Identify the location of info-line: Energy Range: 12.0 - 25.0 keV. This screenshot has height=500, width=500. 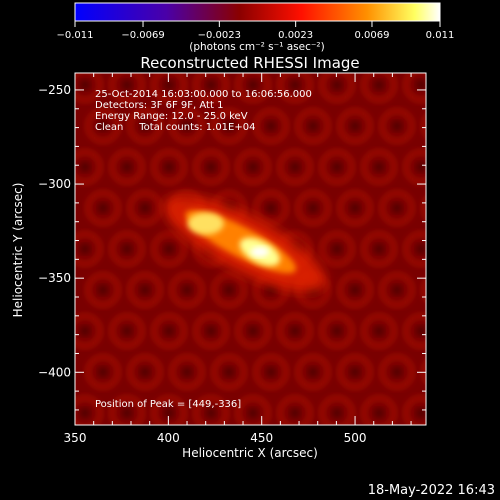
(171, 116).